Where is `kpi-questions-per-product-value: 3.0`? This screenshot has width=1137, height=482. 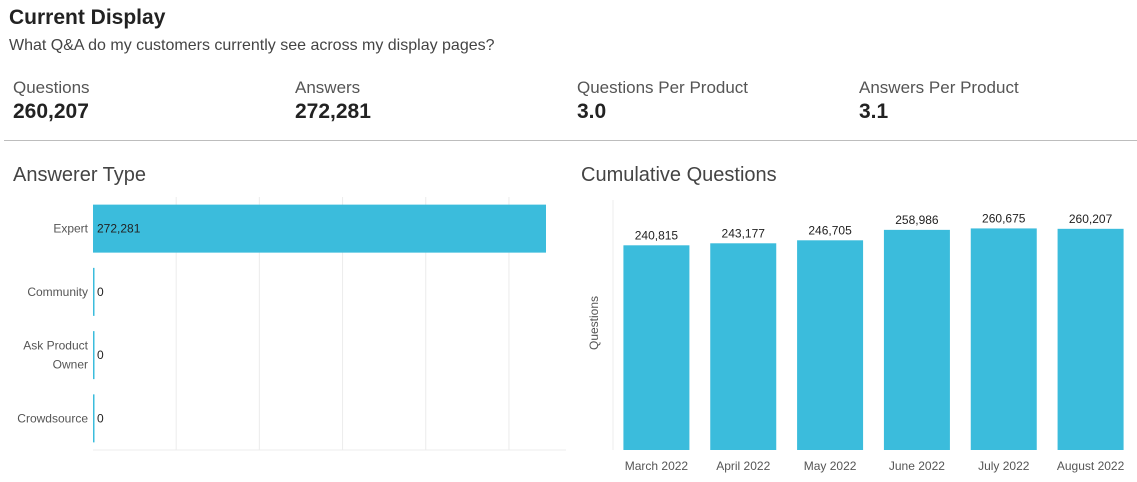
kpi-questions-per-product-value: 3.0 is located at coordinates (592, 111).